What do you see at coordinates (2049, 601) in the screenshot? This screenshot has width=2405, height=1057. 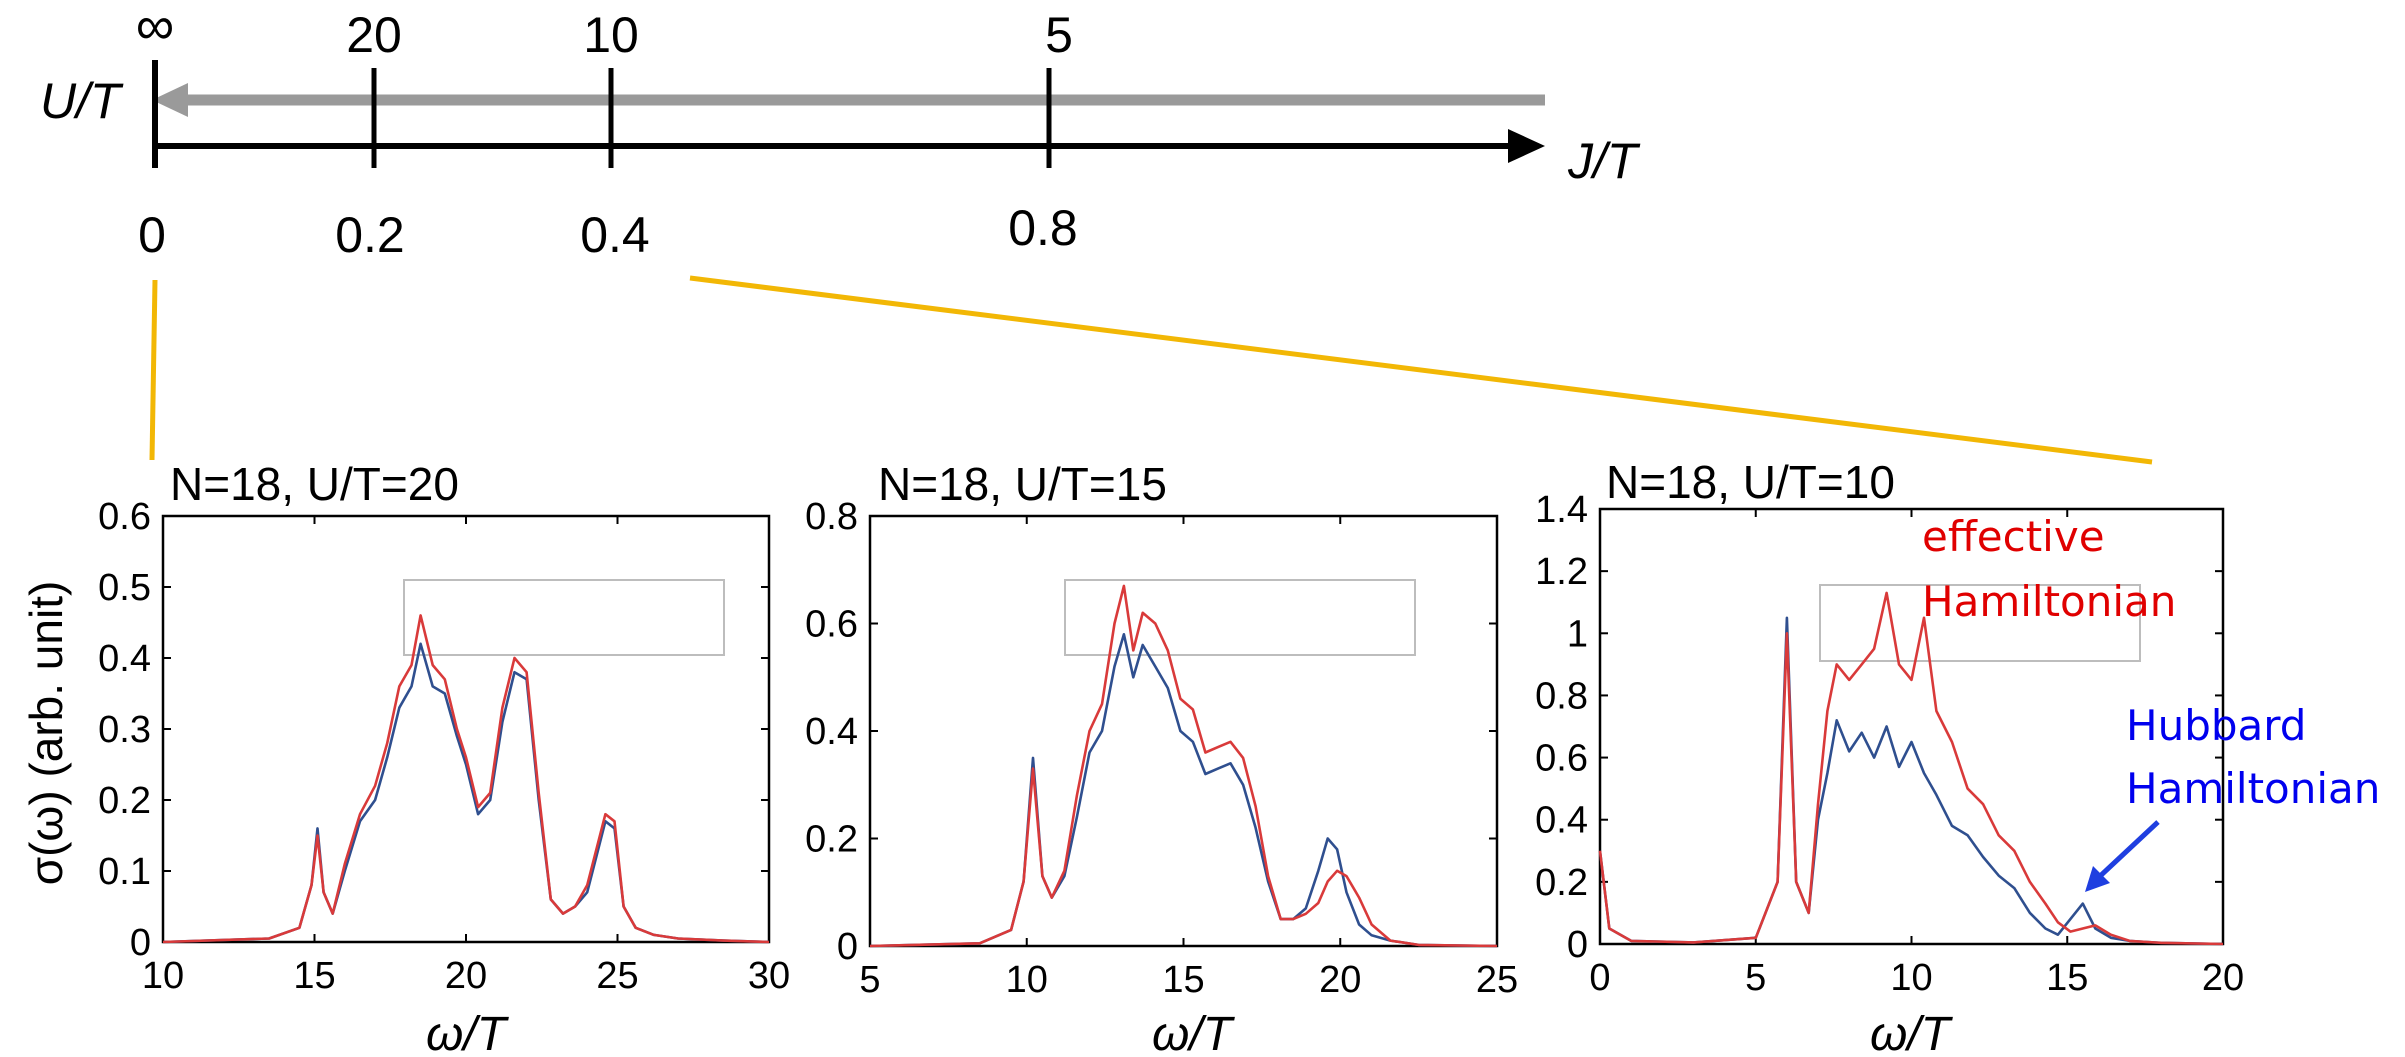 I see `annotation-effective-line2: Hamiltonian` at bounding box center [2049, 601].